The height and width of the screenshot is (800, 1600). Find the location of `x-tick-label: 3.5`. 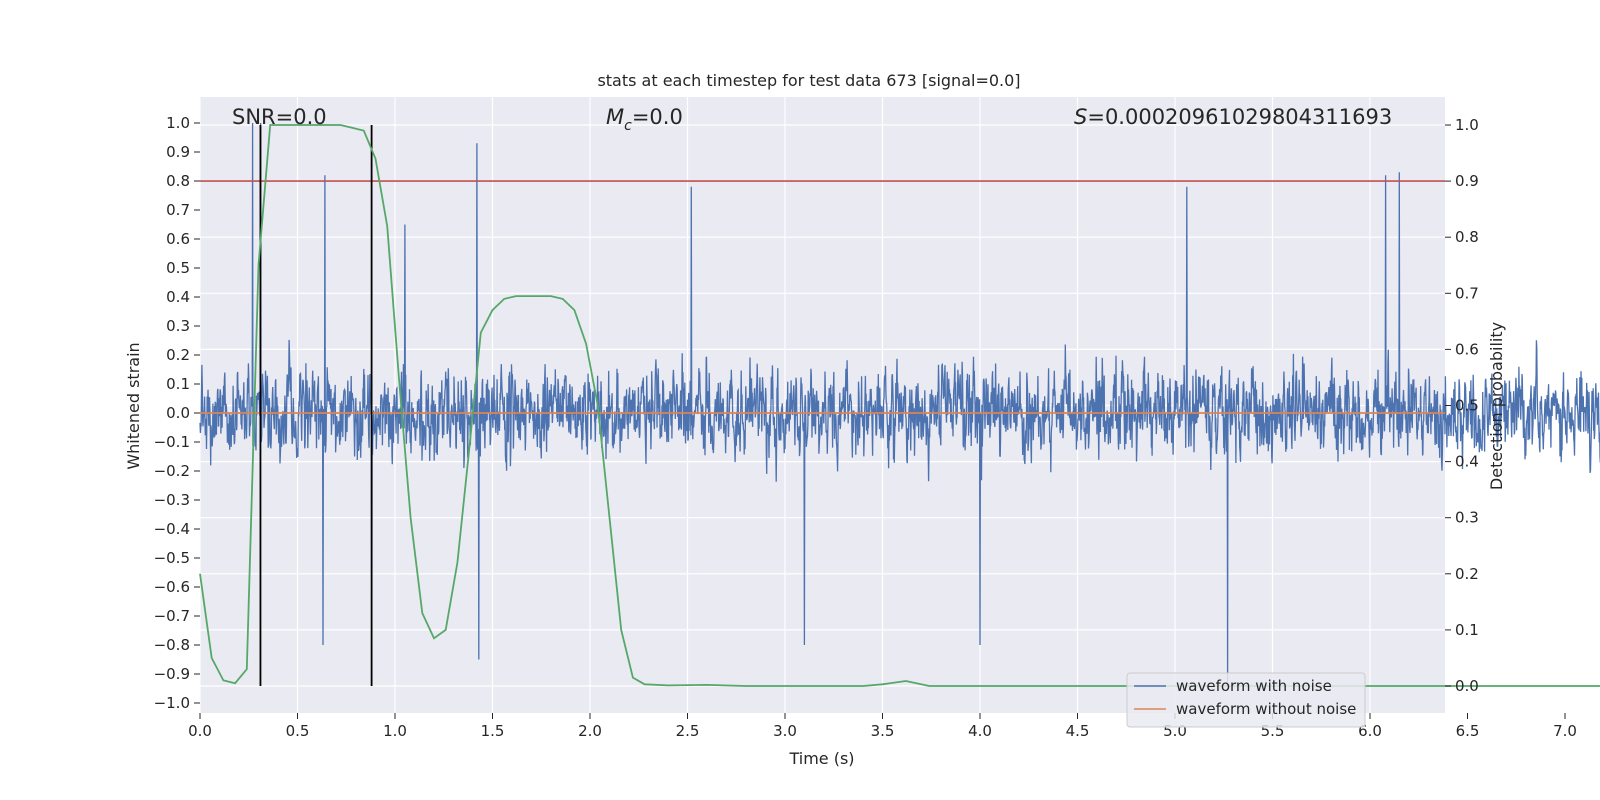

x-tick-label: 3.5 is located at coordinates (883, 731).